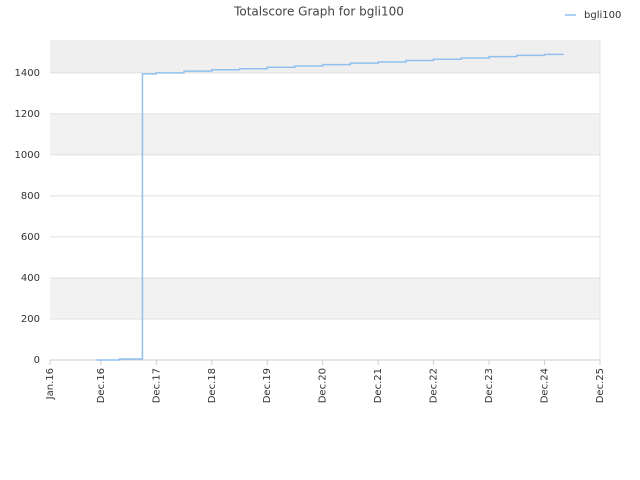  What do you see at coordinates (602, 15) in the screenshot?
I see `legend-label: bgli100` at bounding box center [602, 15].